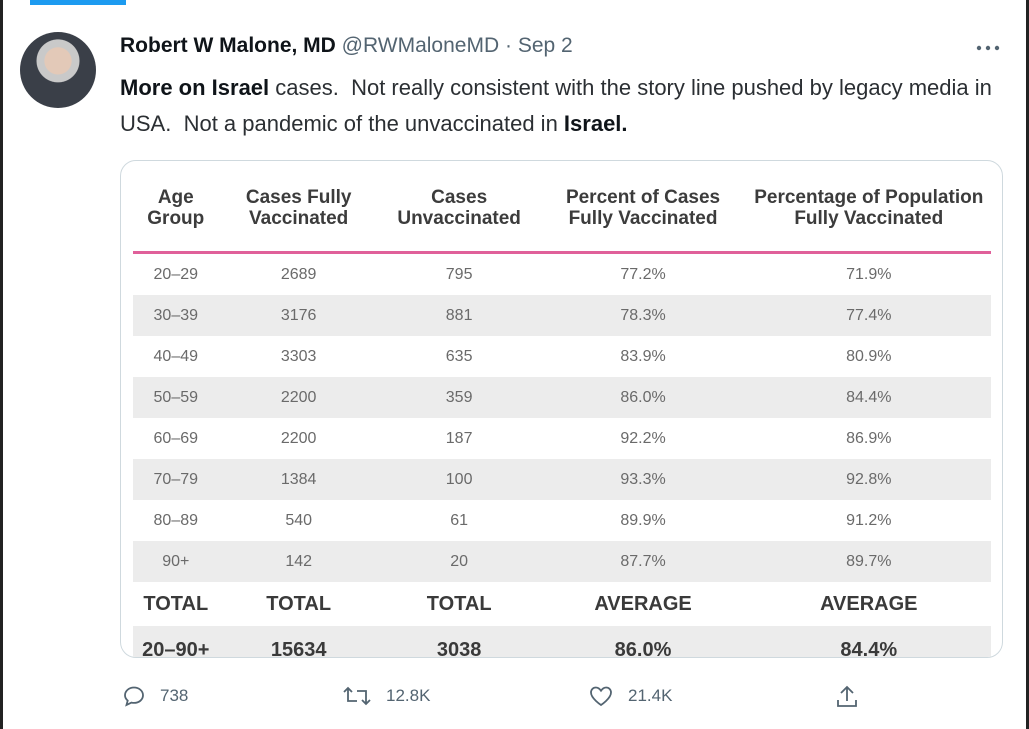 The width and height of the screenshot is (1029, 729). What do you see at coordinates (298, 209) in the screenshot?
I see `column-header: Cases Fully Vaccinated` at bounding box center [298, 209].